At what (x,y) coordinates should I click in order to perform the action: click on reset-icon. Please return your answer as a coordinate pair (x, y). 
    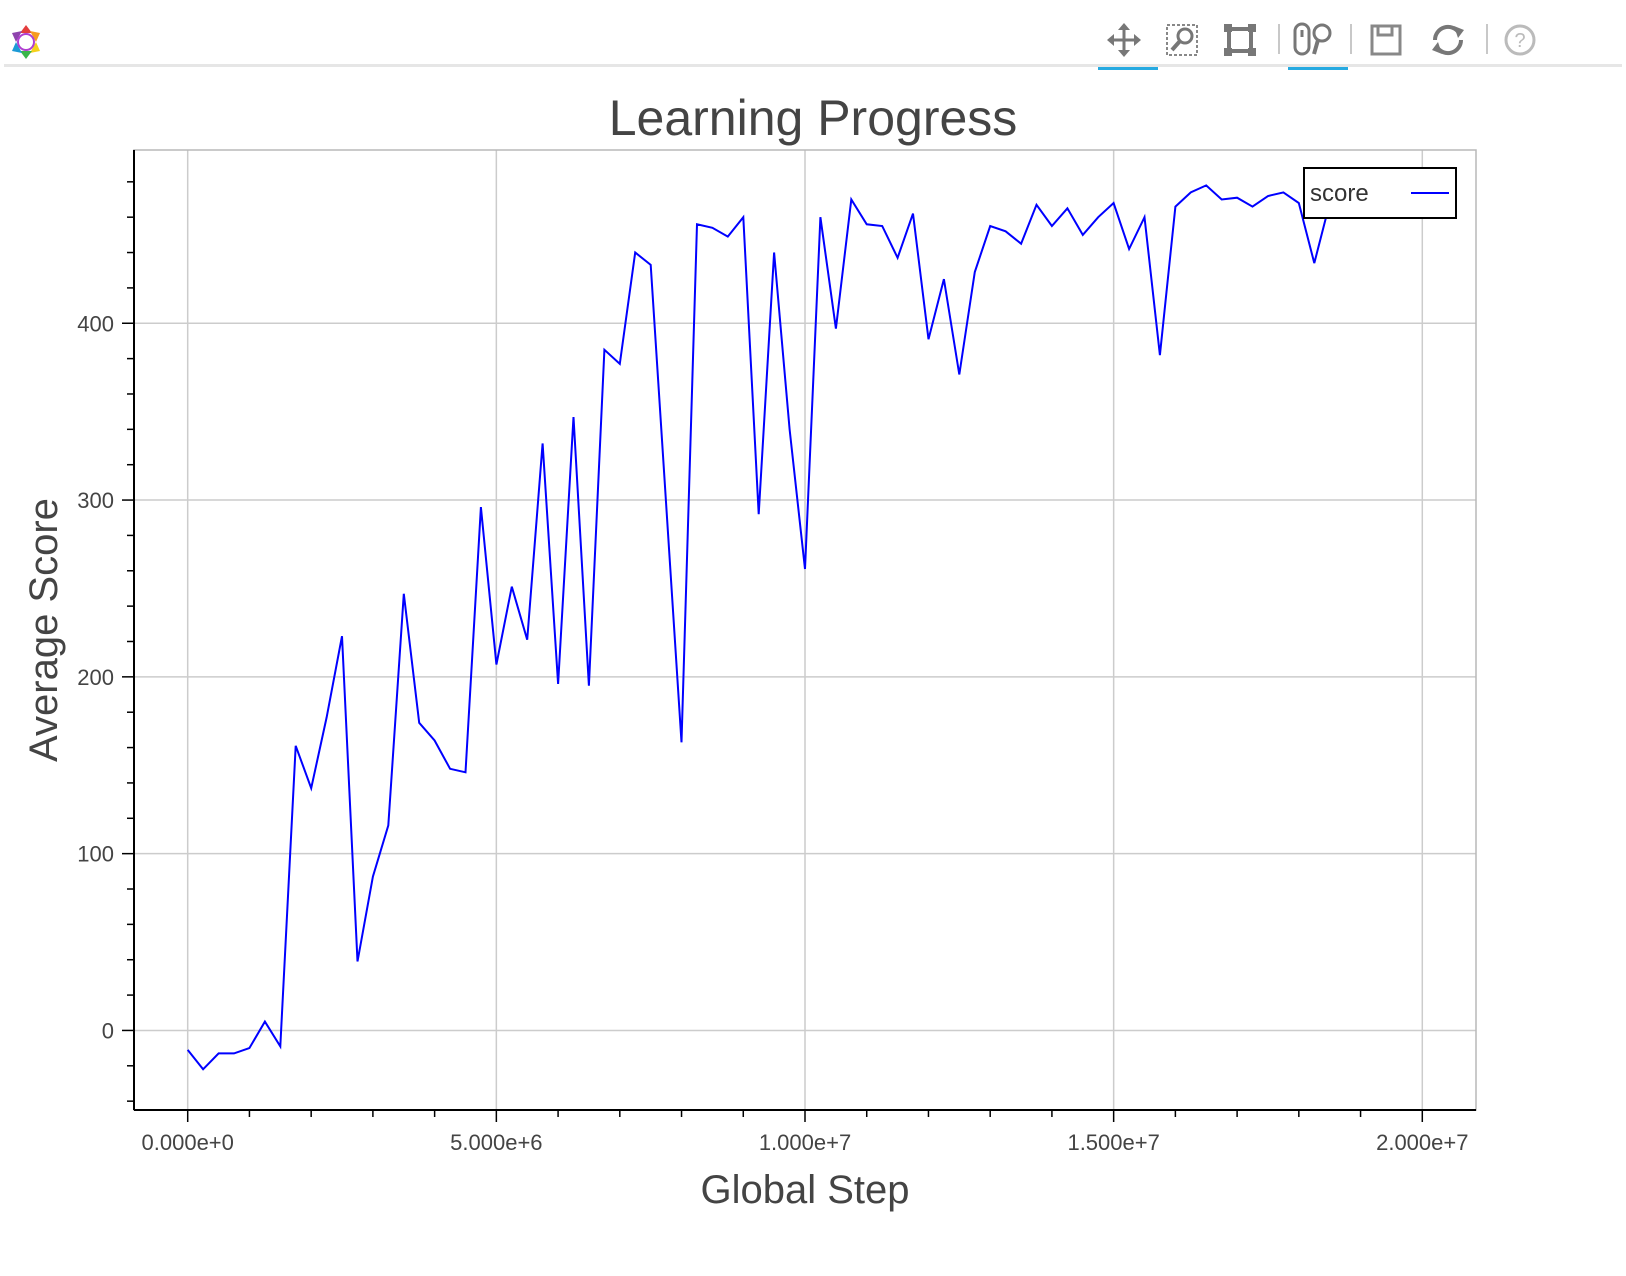
    Looking at the image, I should click on (1448, 40).